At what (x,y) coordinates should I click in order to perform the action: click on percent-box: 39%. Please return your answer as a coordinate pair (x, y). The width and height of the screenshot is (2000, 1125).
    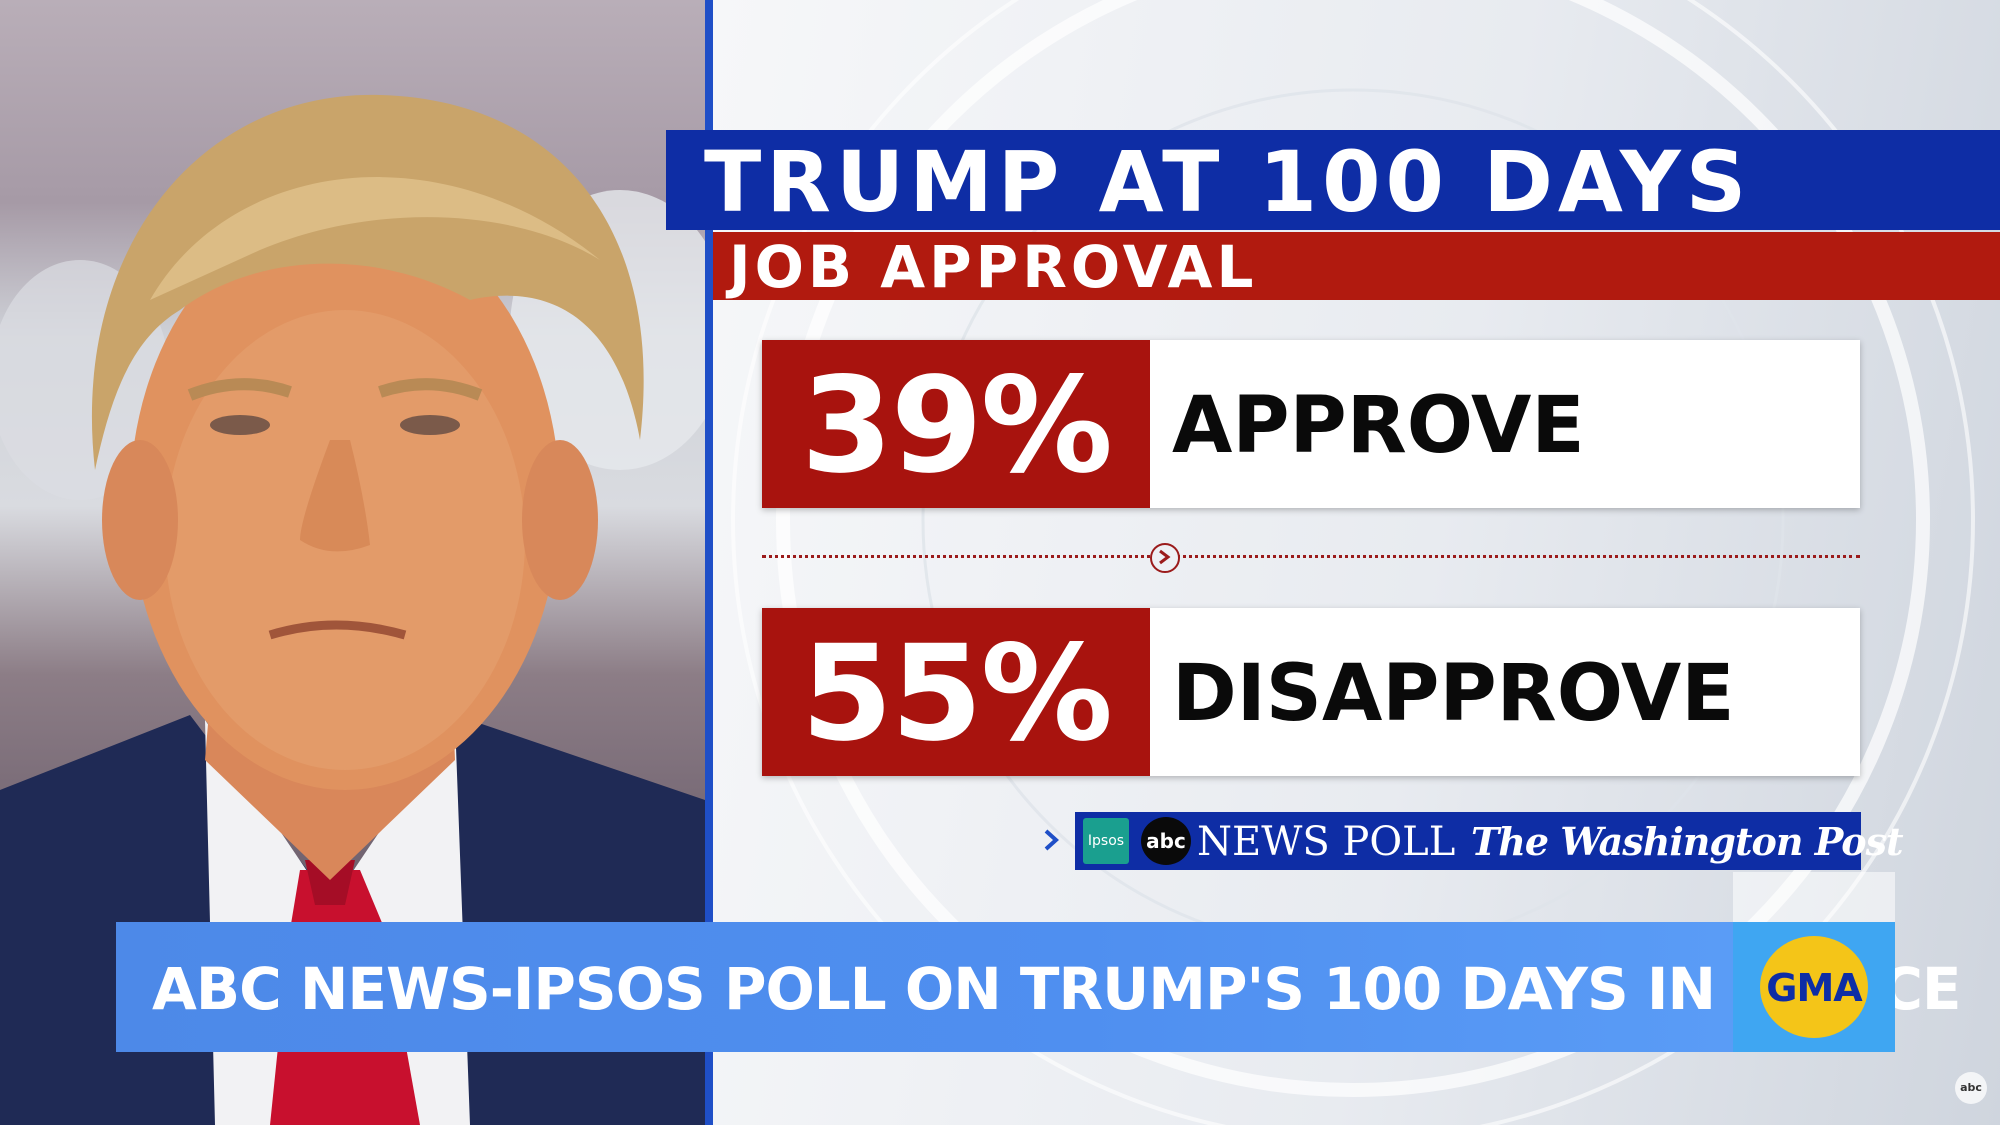
    Looking at the image, I should click on (956, 424).